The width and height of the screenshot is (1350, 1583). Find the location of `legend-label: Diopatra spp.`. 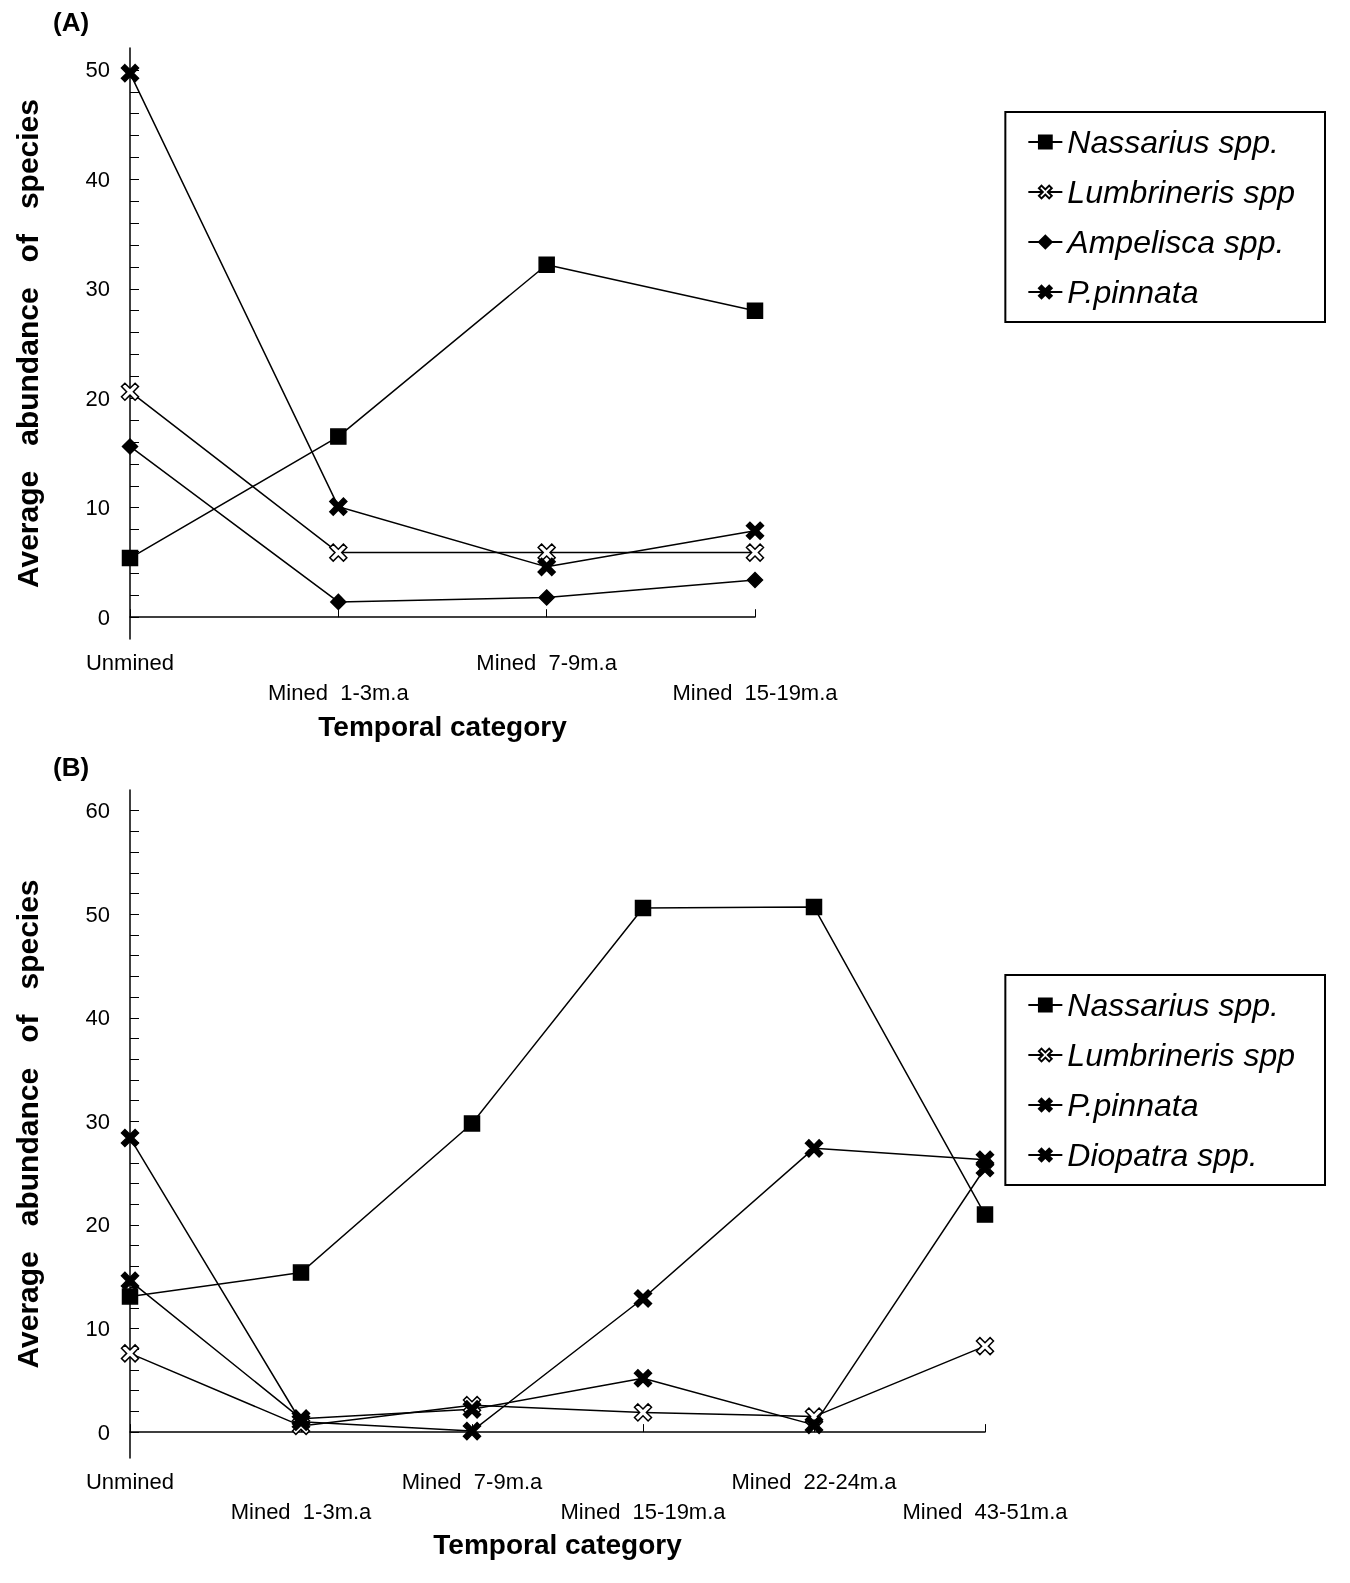

legend-label: Diopatra spp. is located at coordinates (1162, 1155).